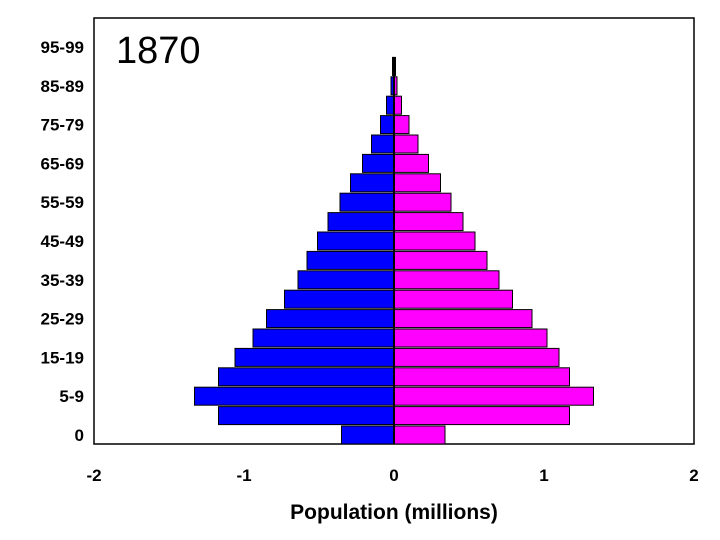  Describe the element at coordinates (693, 475) in the screenshot. I see `x-tick-label: 2` at that location.